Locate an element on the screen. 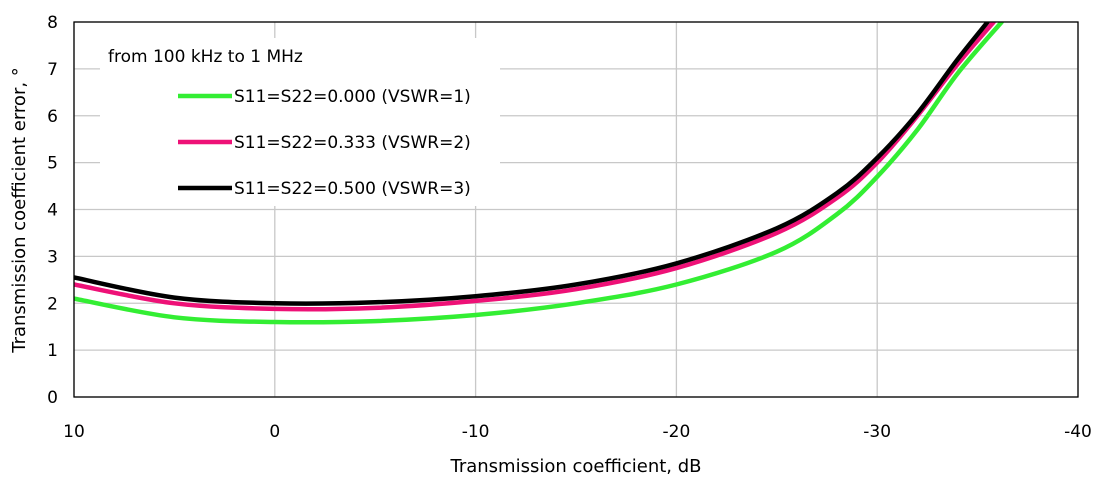 This screenshot has height=479, width=1096. y-tick-label: 6 is located at coordinates (52, 117).